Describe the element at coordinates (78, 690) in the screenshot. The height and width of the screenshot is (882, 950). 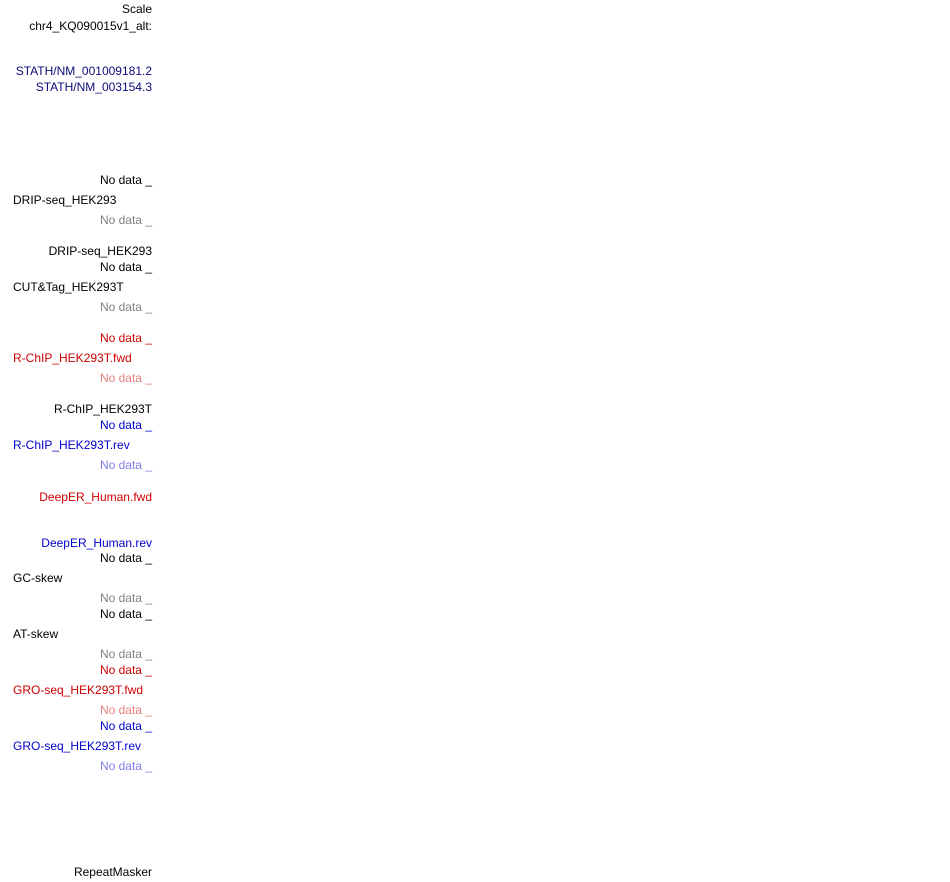
I see `track-label: GRO-seq_HEK293T.fwd` at that location.